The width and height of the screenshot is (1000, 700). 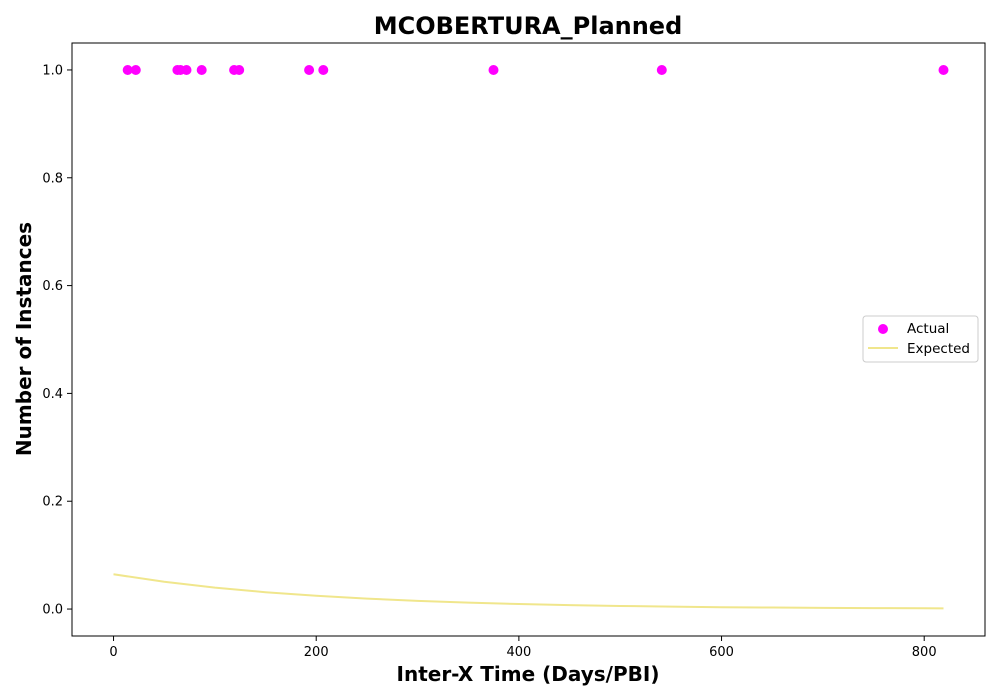 I want to click on x-tick-label: 800, so click(x=924, y=652).